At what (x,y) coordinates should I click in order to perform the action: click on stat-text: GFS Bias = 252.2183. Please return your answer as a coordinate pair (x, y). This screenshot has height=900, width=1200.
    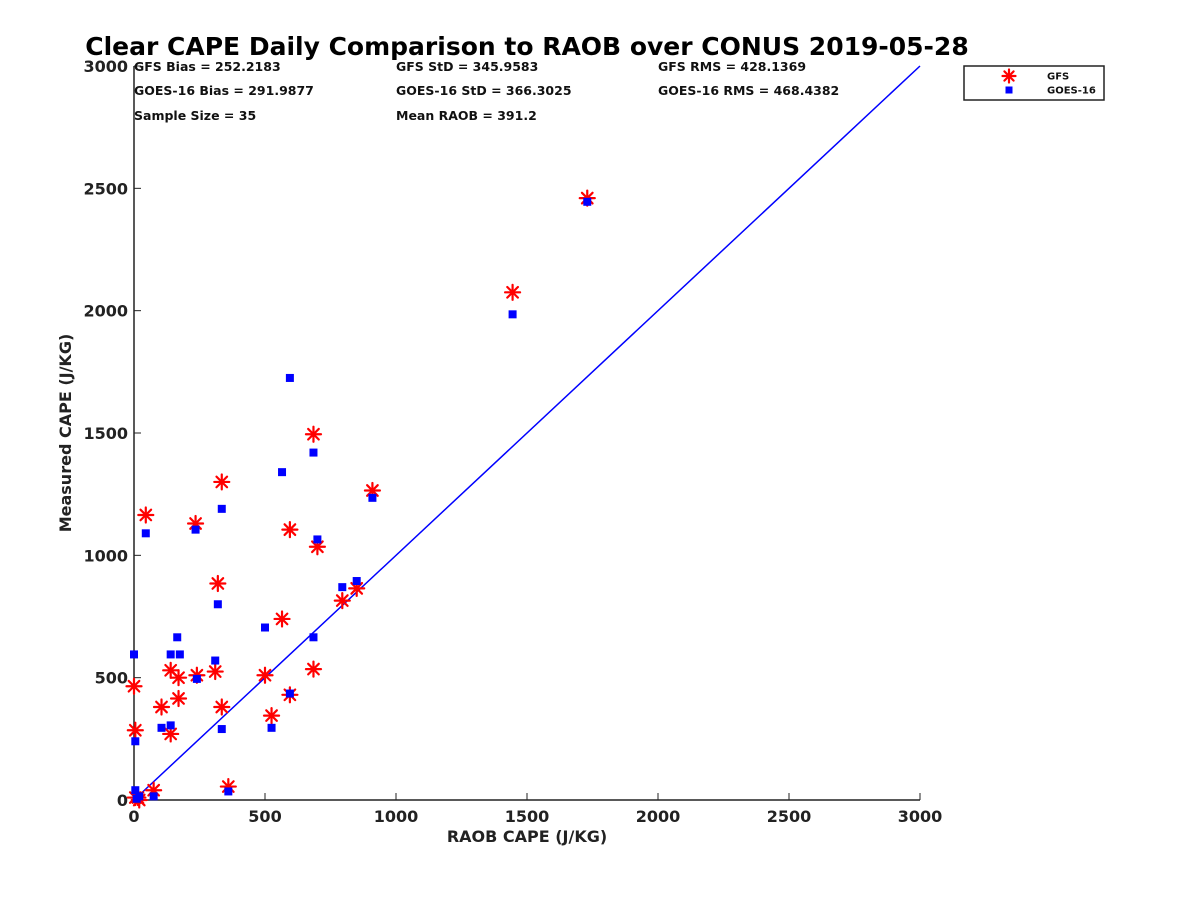
    Looking at the image, I should click on (207, 66).